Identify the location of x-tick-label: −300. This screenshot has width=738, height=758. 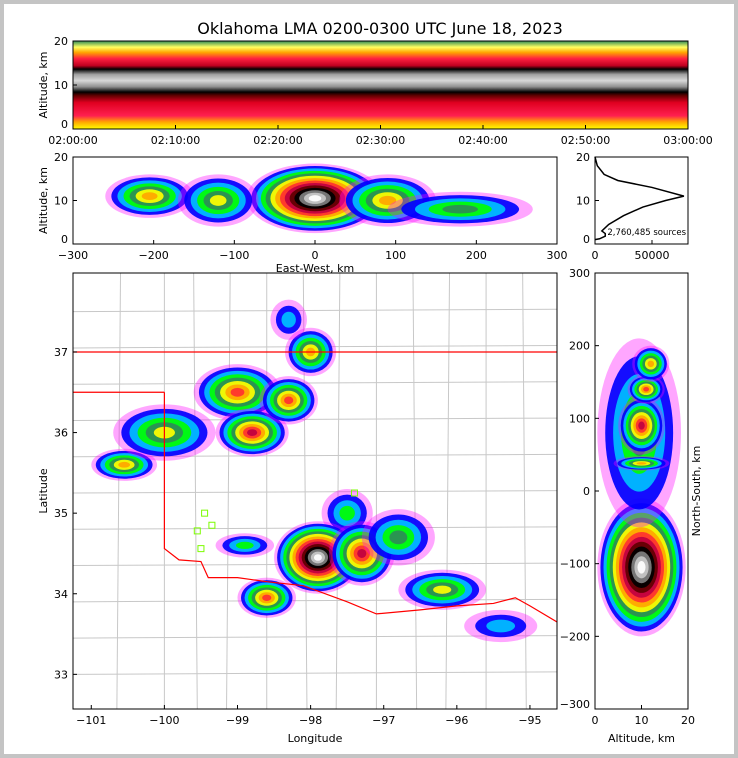
(73, 255).